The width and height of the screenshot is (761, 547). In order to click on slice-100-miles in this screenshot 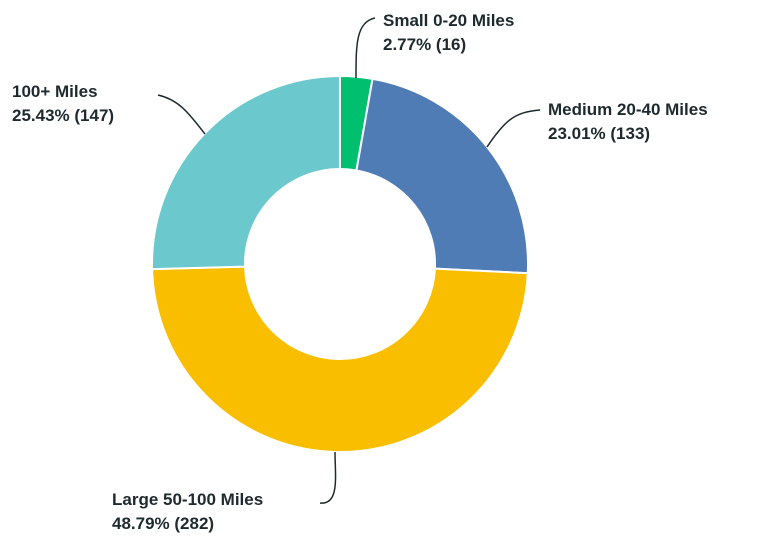, I will do `click(246, 172)`.